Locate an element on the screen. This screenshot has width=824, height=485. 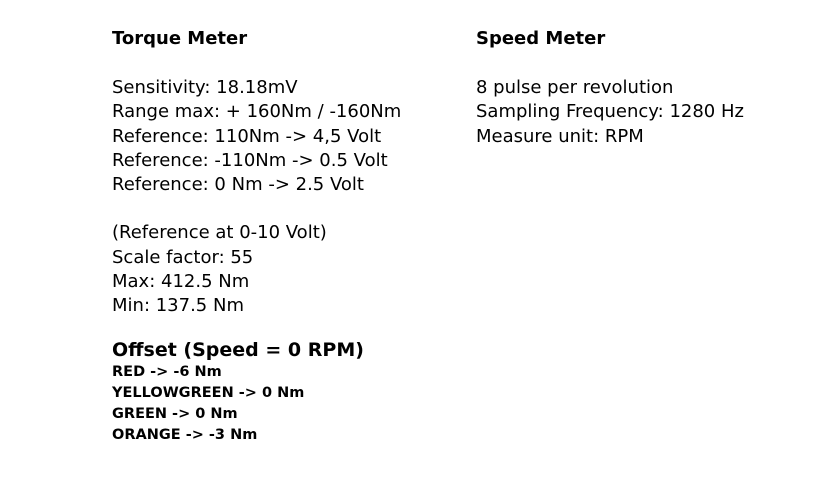
offset-green: GREEN -> 0 Nm is located at coordinates (175, 413).